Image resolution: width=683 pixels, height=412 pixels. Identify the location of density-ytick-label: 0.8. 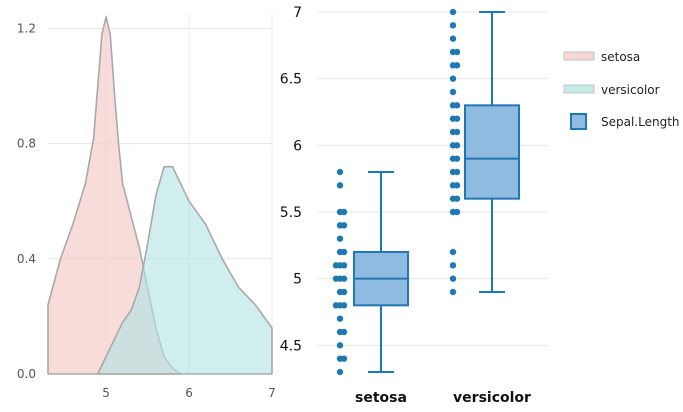
(26, 144).